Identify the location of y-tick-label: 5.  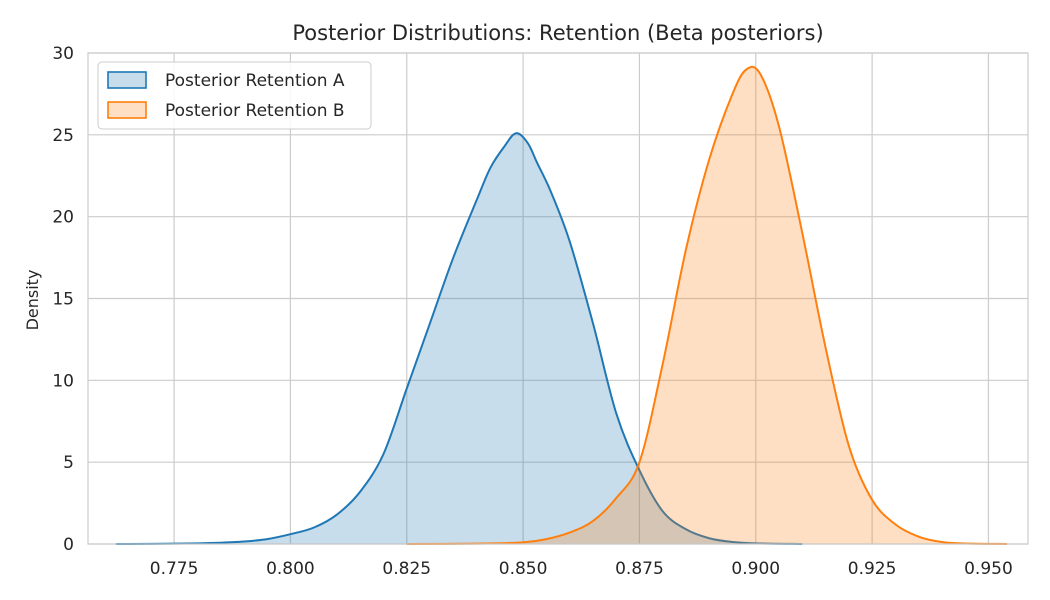
(68, 463).